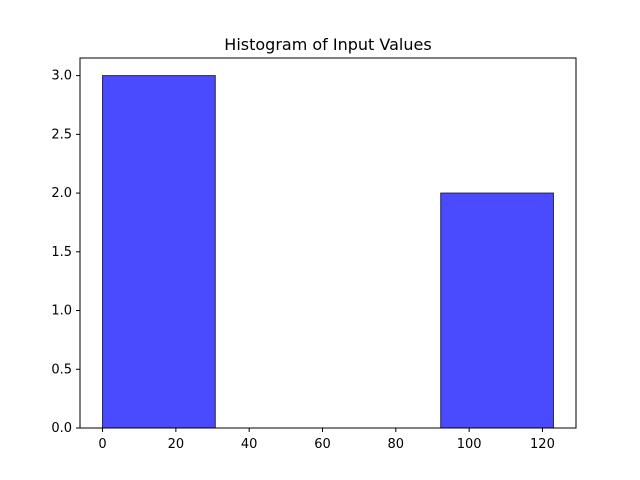 Image resolution: width=640 pixels, height=480 pixels. Describe the element at coordinates (176, 444) in the screenshot. I see `x-tick-label: 20` at that location.